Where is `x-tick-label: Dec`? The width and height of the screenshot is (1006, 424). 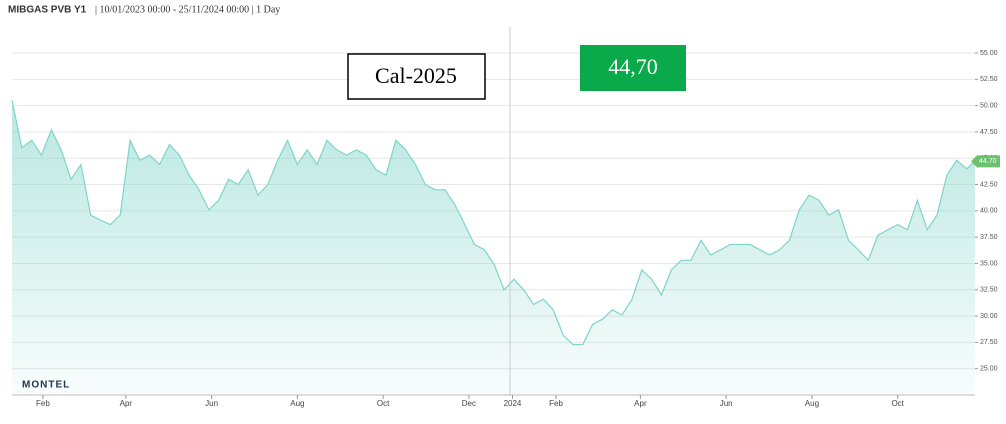 x-tick-label: Dec is located at coordinates (469, 403).